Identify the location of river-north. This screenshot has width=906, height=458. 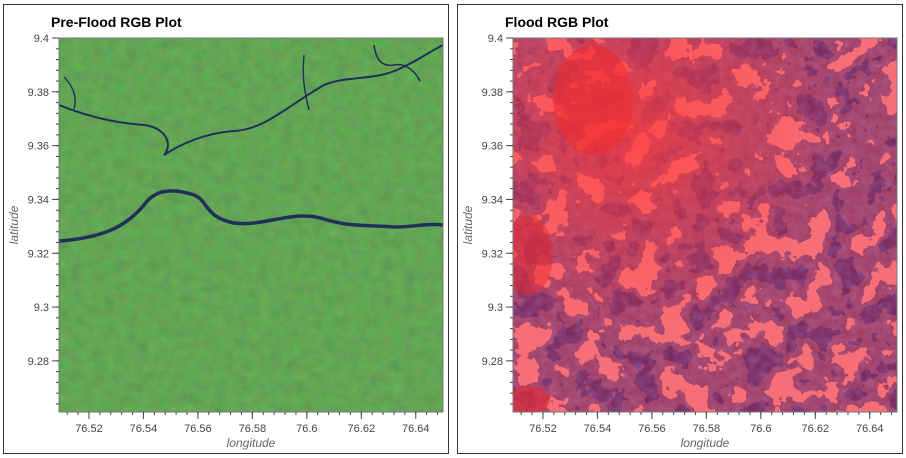
(251, 100).